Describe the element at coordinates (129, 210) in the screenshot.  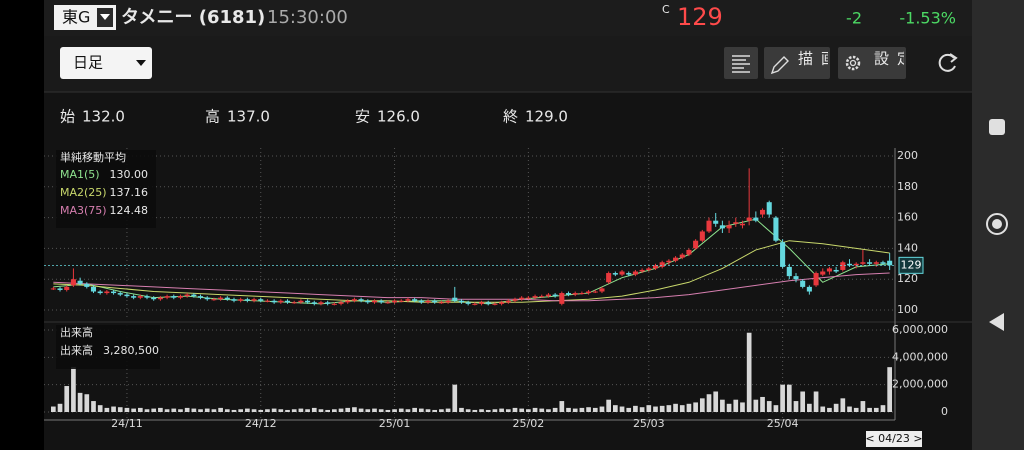
I see `legend-value: 124.48` at that location.